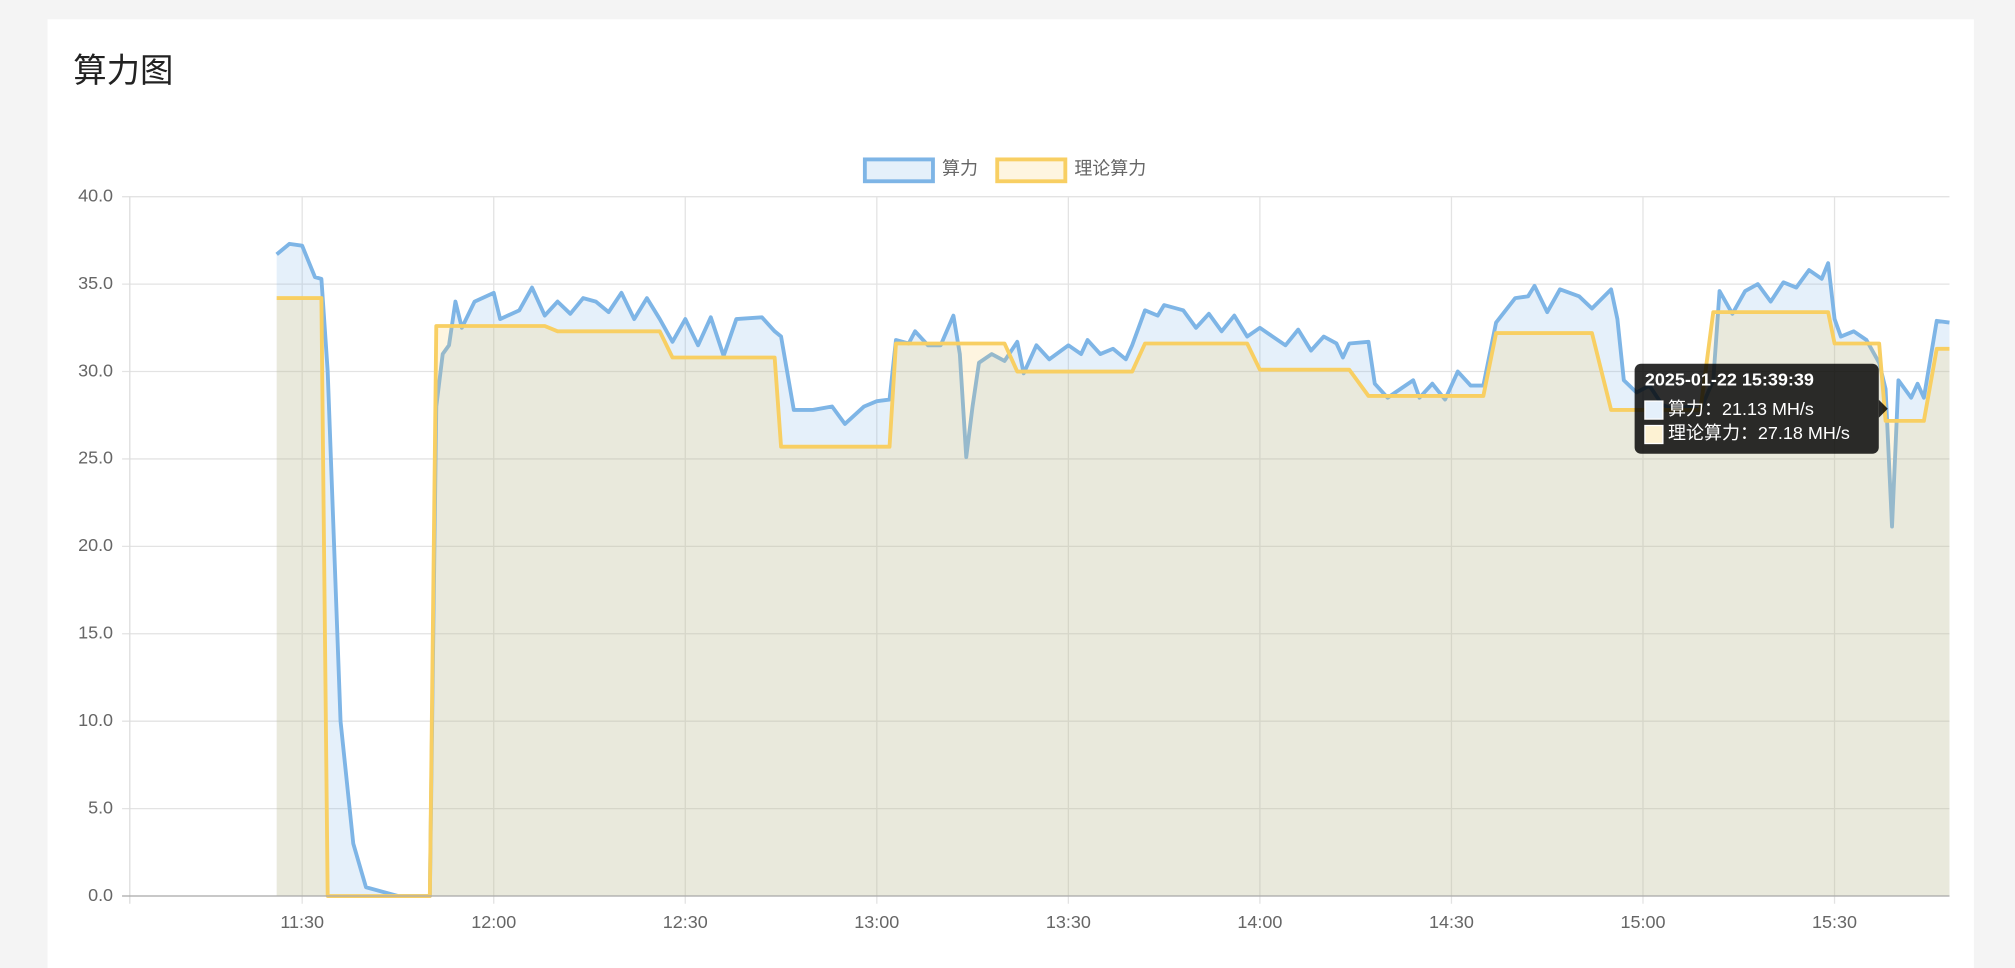  What do you see at coordinates (95, 545) in the screenshot?
I see `y-tick-label: 20.0` at bounding box center [95, 545].